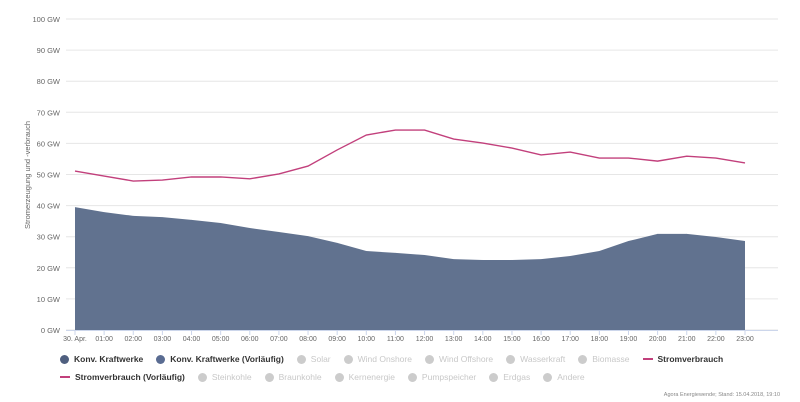  I want to click on legend-label: Solar, so click(320, 359).